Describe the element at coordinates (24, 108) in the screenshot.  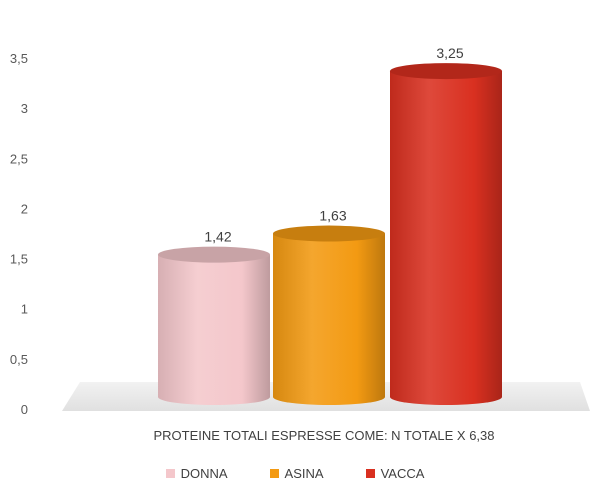
I see `y-tick-label: 3` at that location.